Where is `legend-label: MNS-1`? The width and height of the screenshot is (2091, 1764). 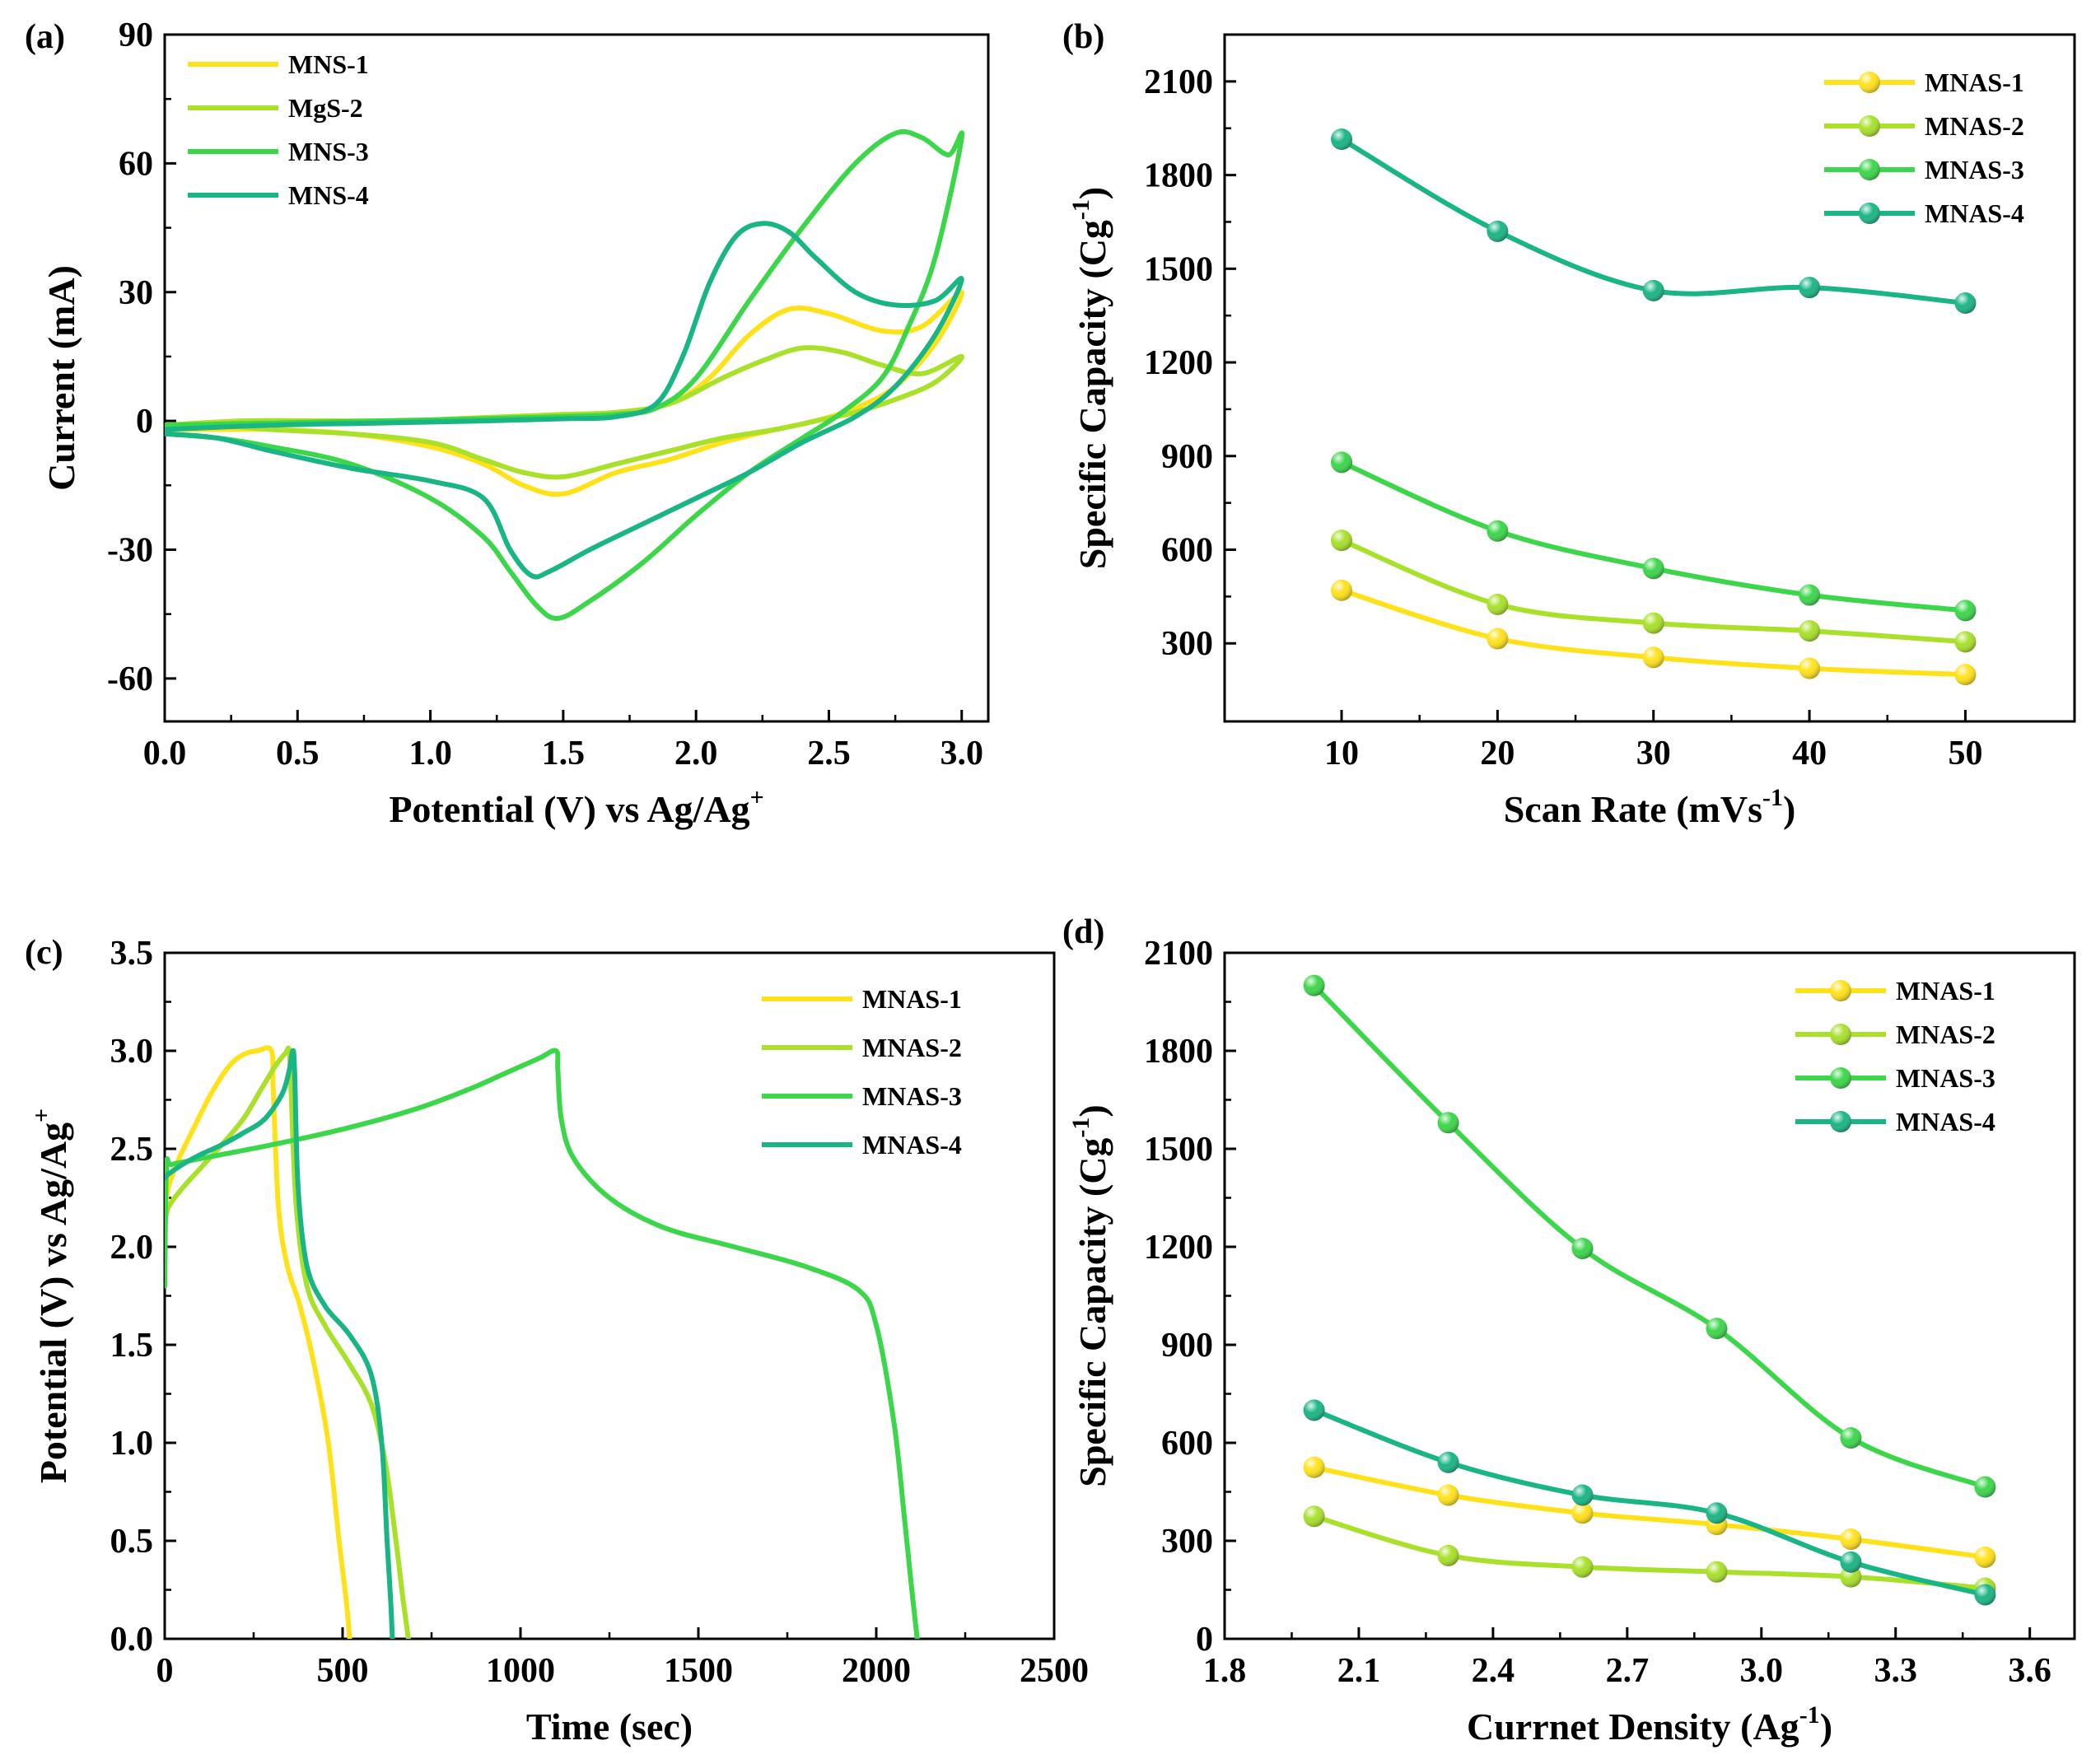 legend-label: MNS-1 is located at coordinates (329, 64).